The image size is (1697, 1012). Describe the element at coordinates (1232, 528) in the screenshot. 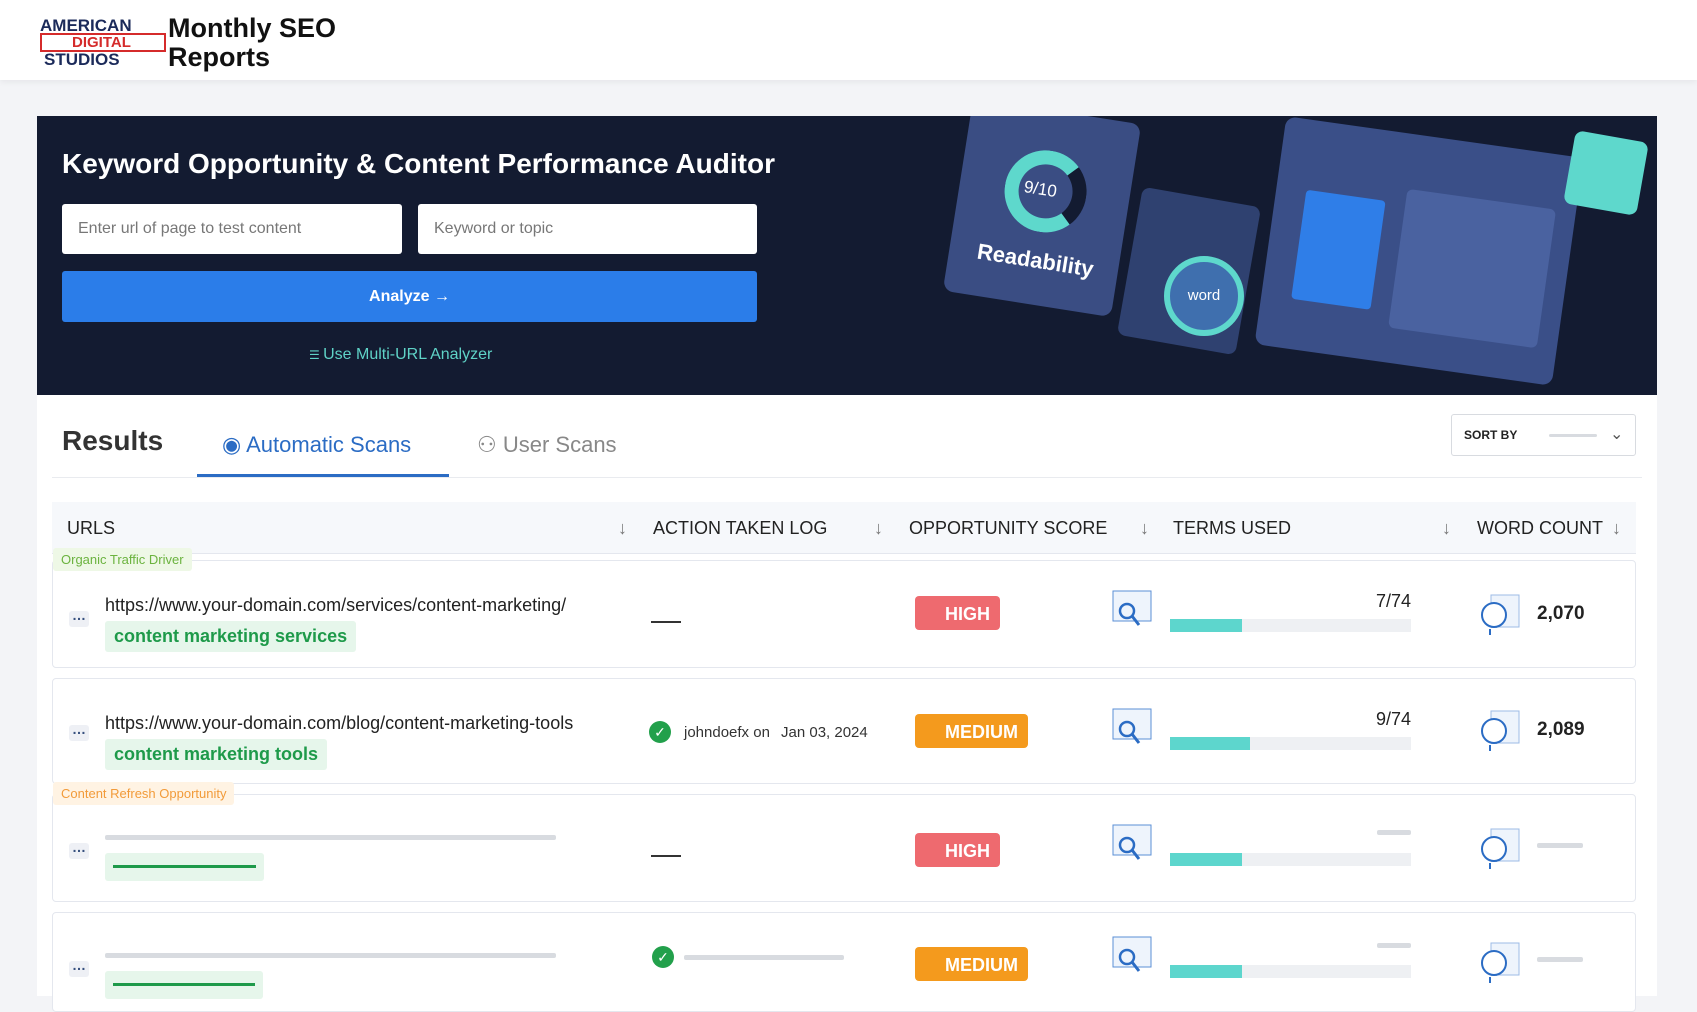

I see `column-header: TERMS USED` at that location.